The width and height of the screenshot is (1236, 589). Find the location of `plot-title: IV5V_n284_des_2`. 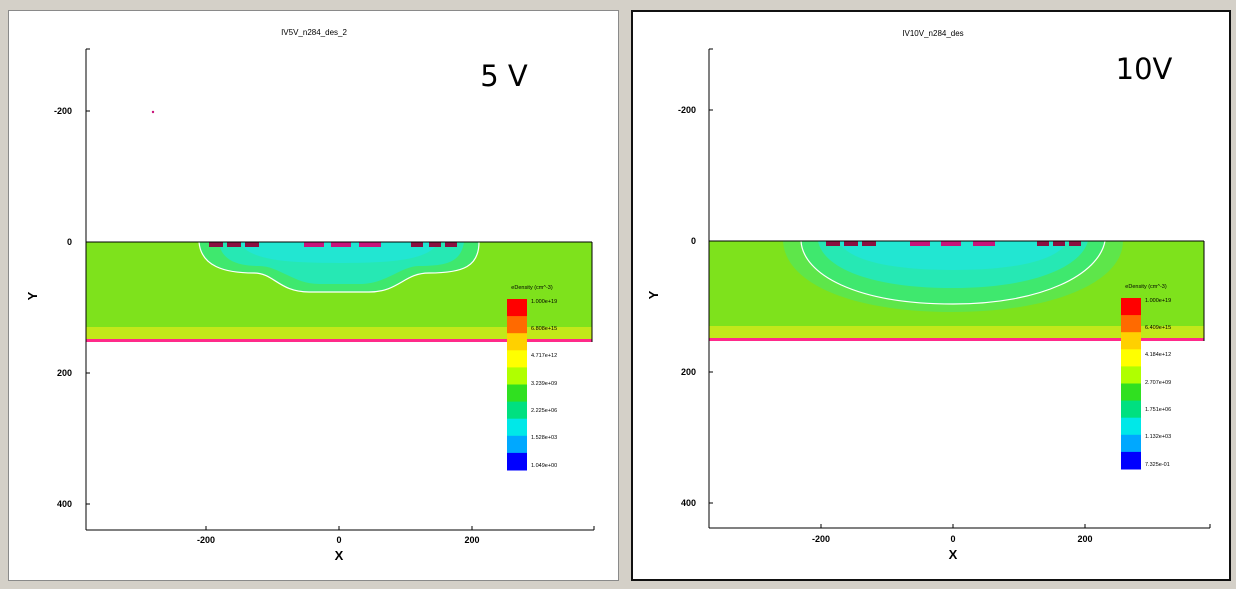

plot-title: IV5V_n284_des_2 is located at coordinates (314, 32).